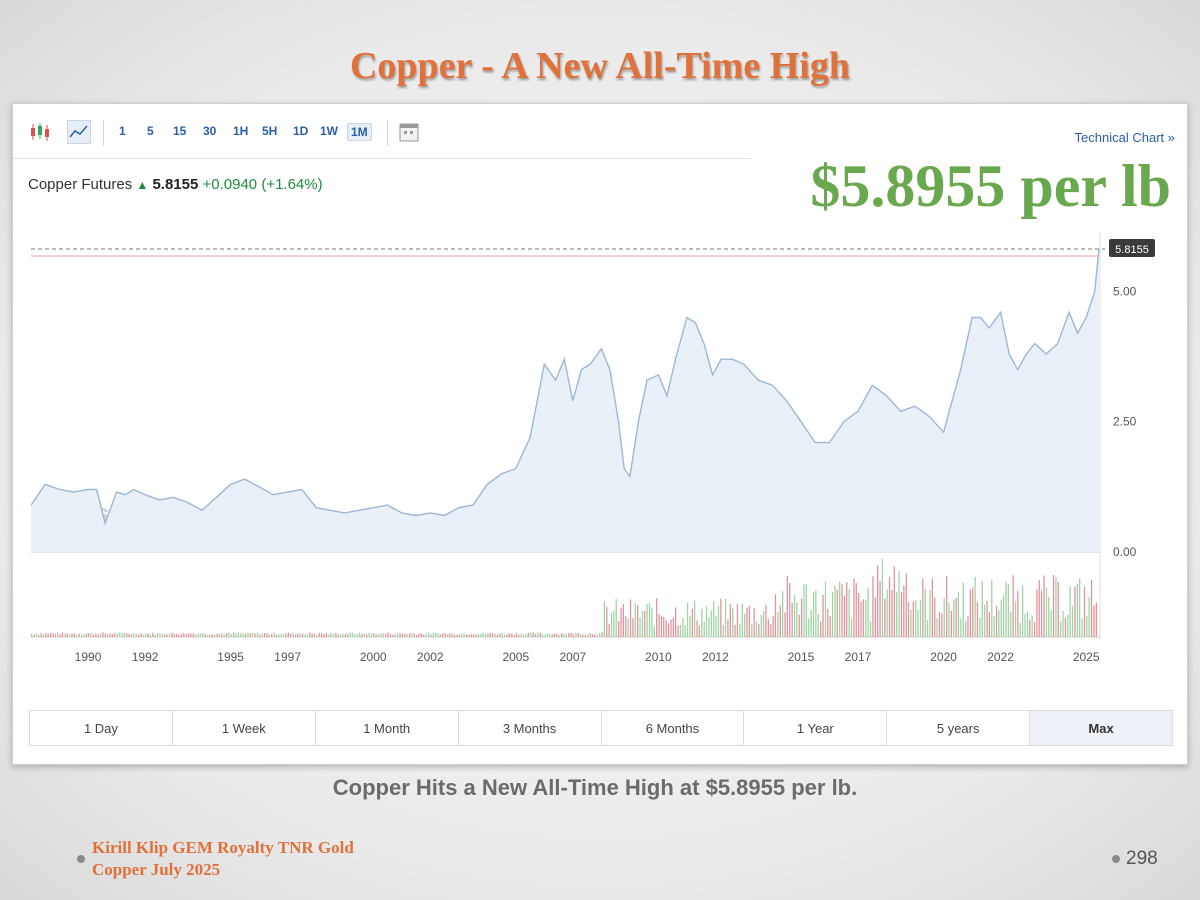 The image size is (1200, 900). Describe the element at coordinates (88, 657) in the screenshot. I see `x-tick-label: 1990` at that location.